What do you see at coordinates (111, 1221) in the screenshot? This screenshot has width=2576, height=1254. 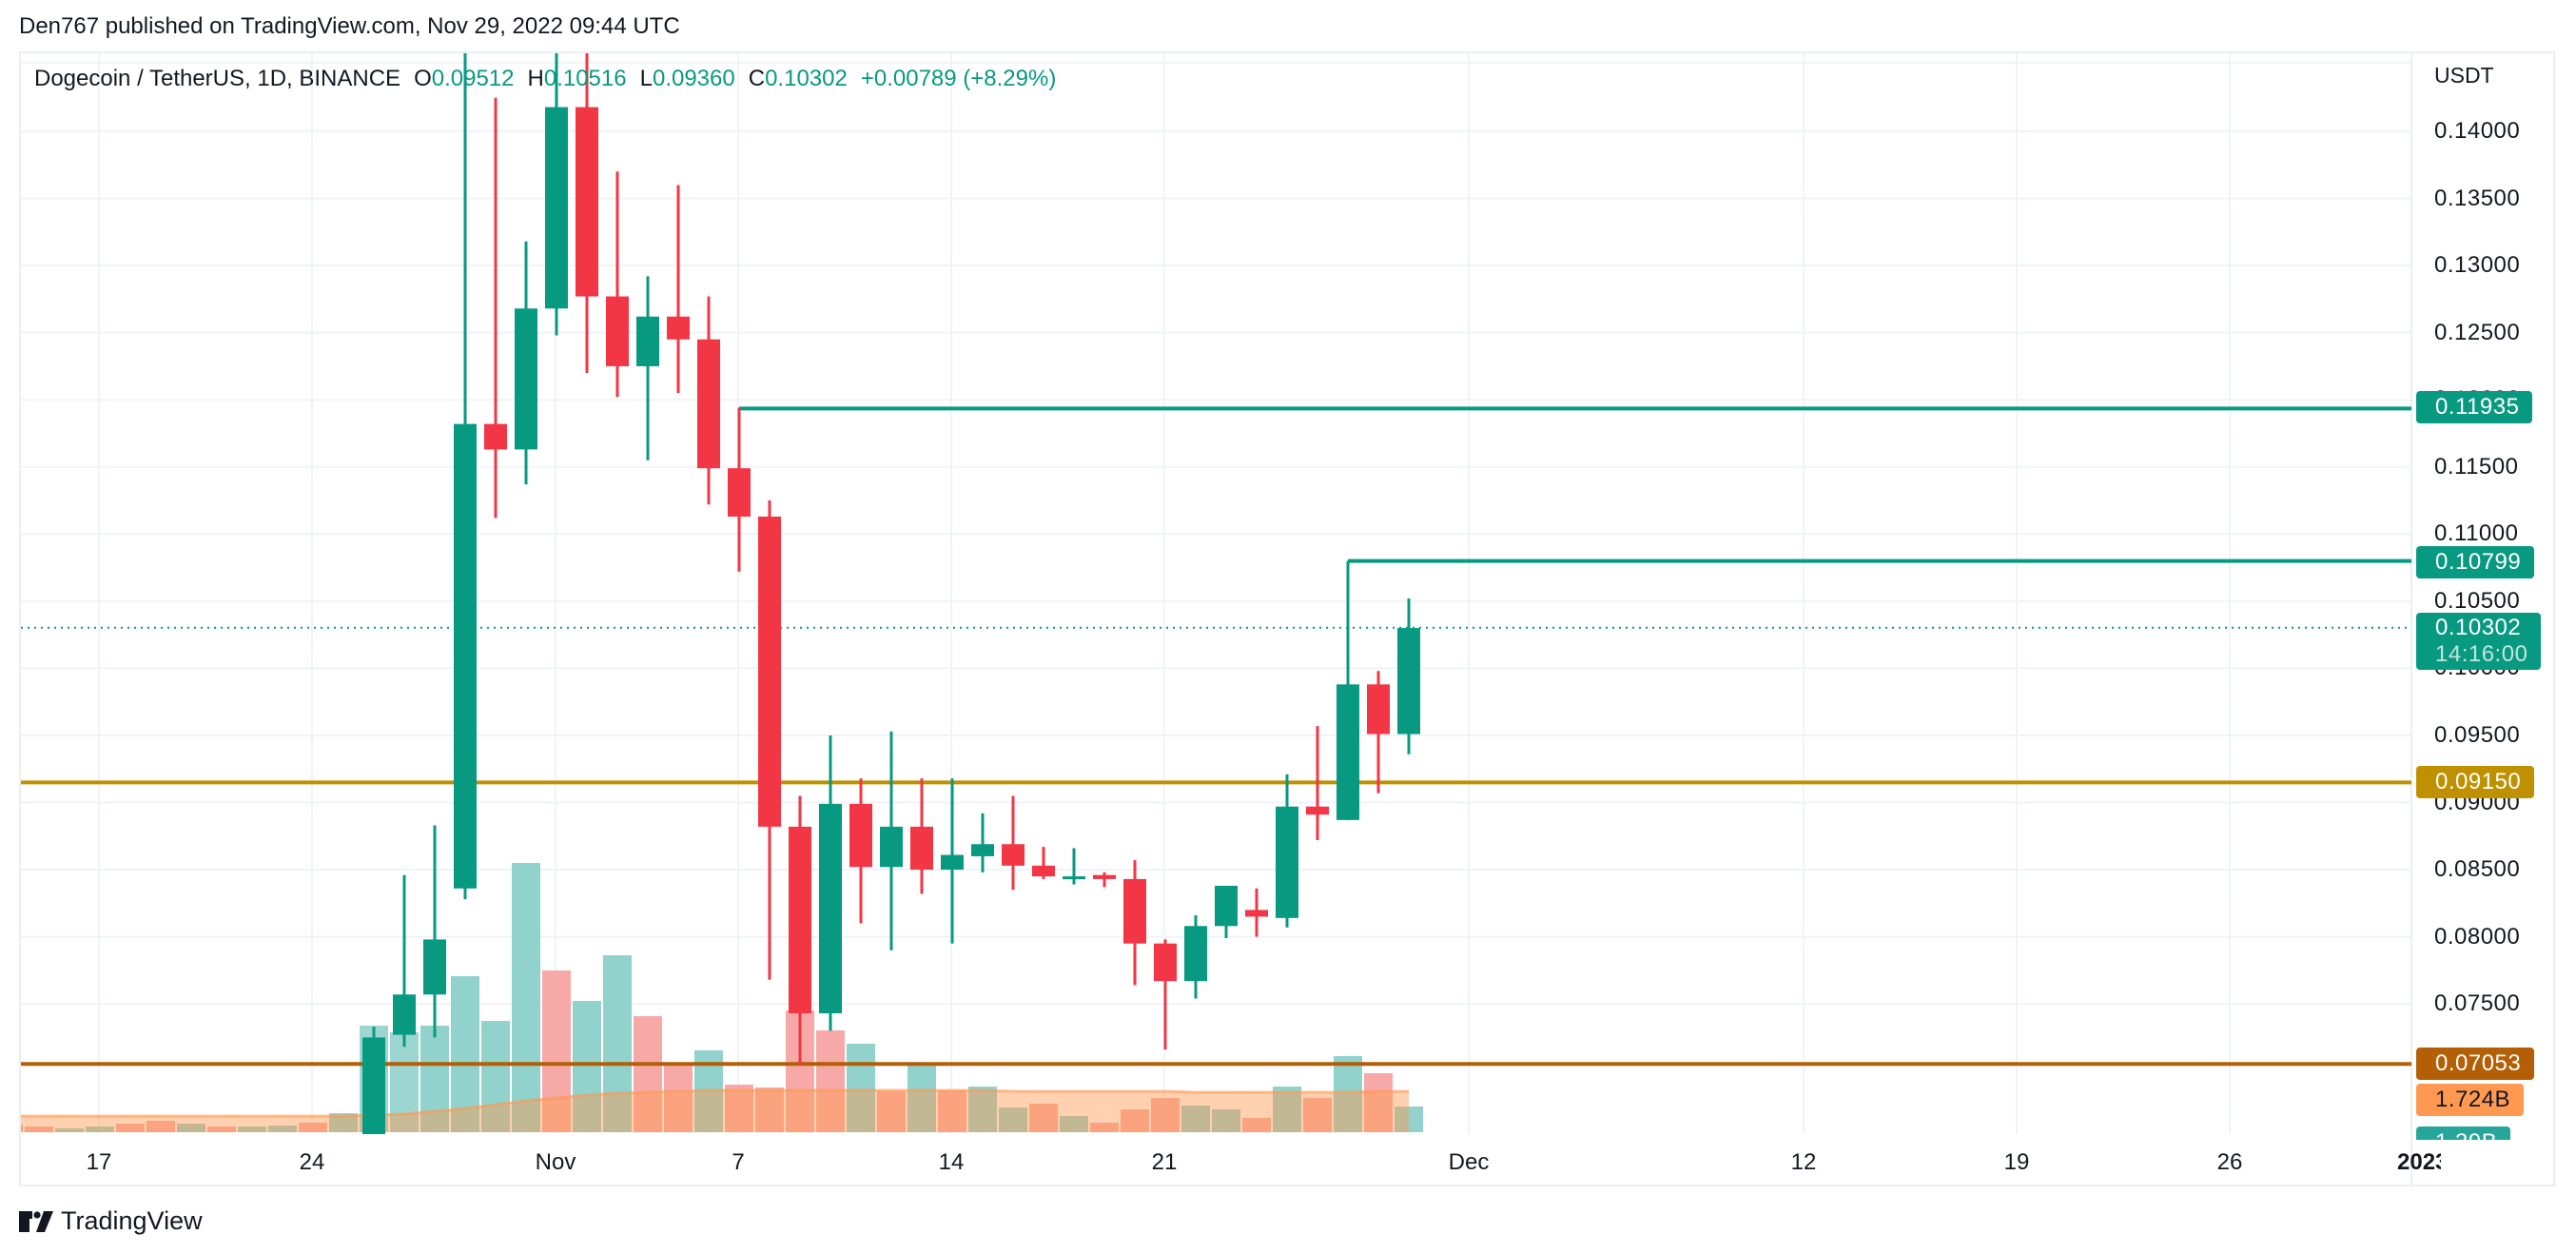 I see `tradingview-logo: TradingView` at bounding box center [111, 1221].